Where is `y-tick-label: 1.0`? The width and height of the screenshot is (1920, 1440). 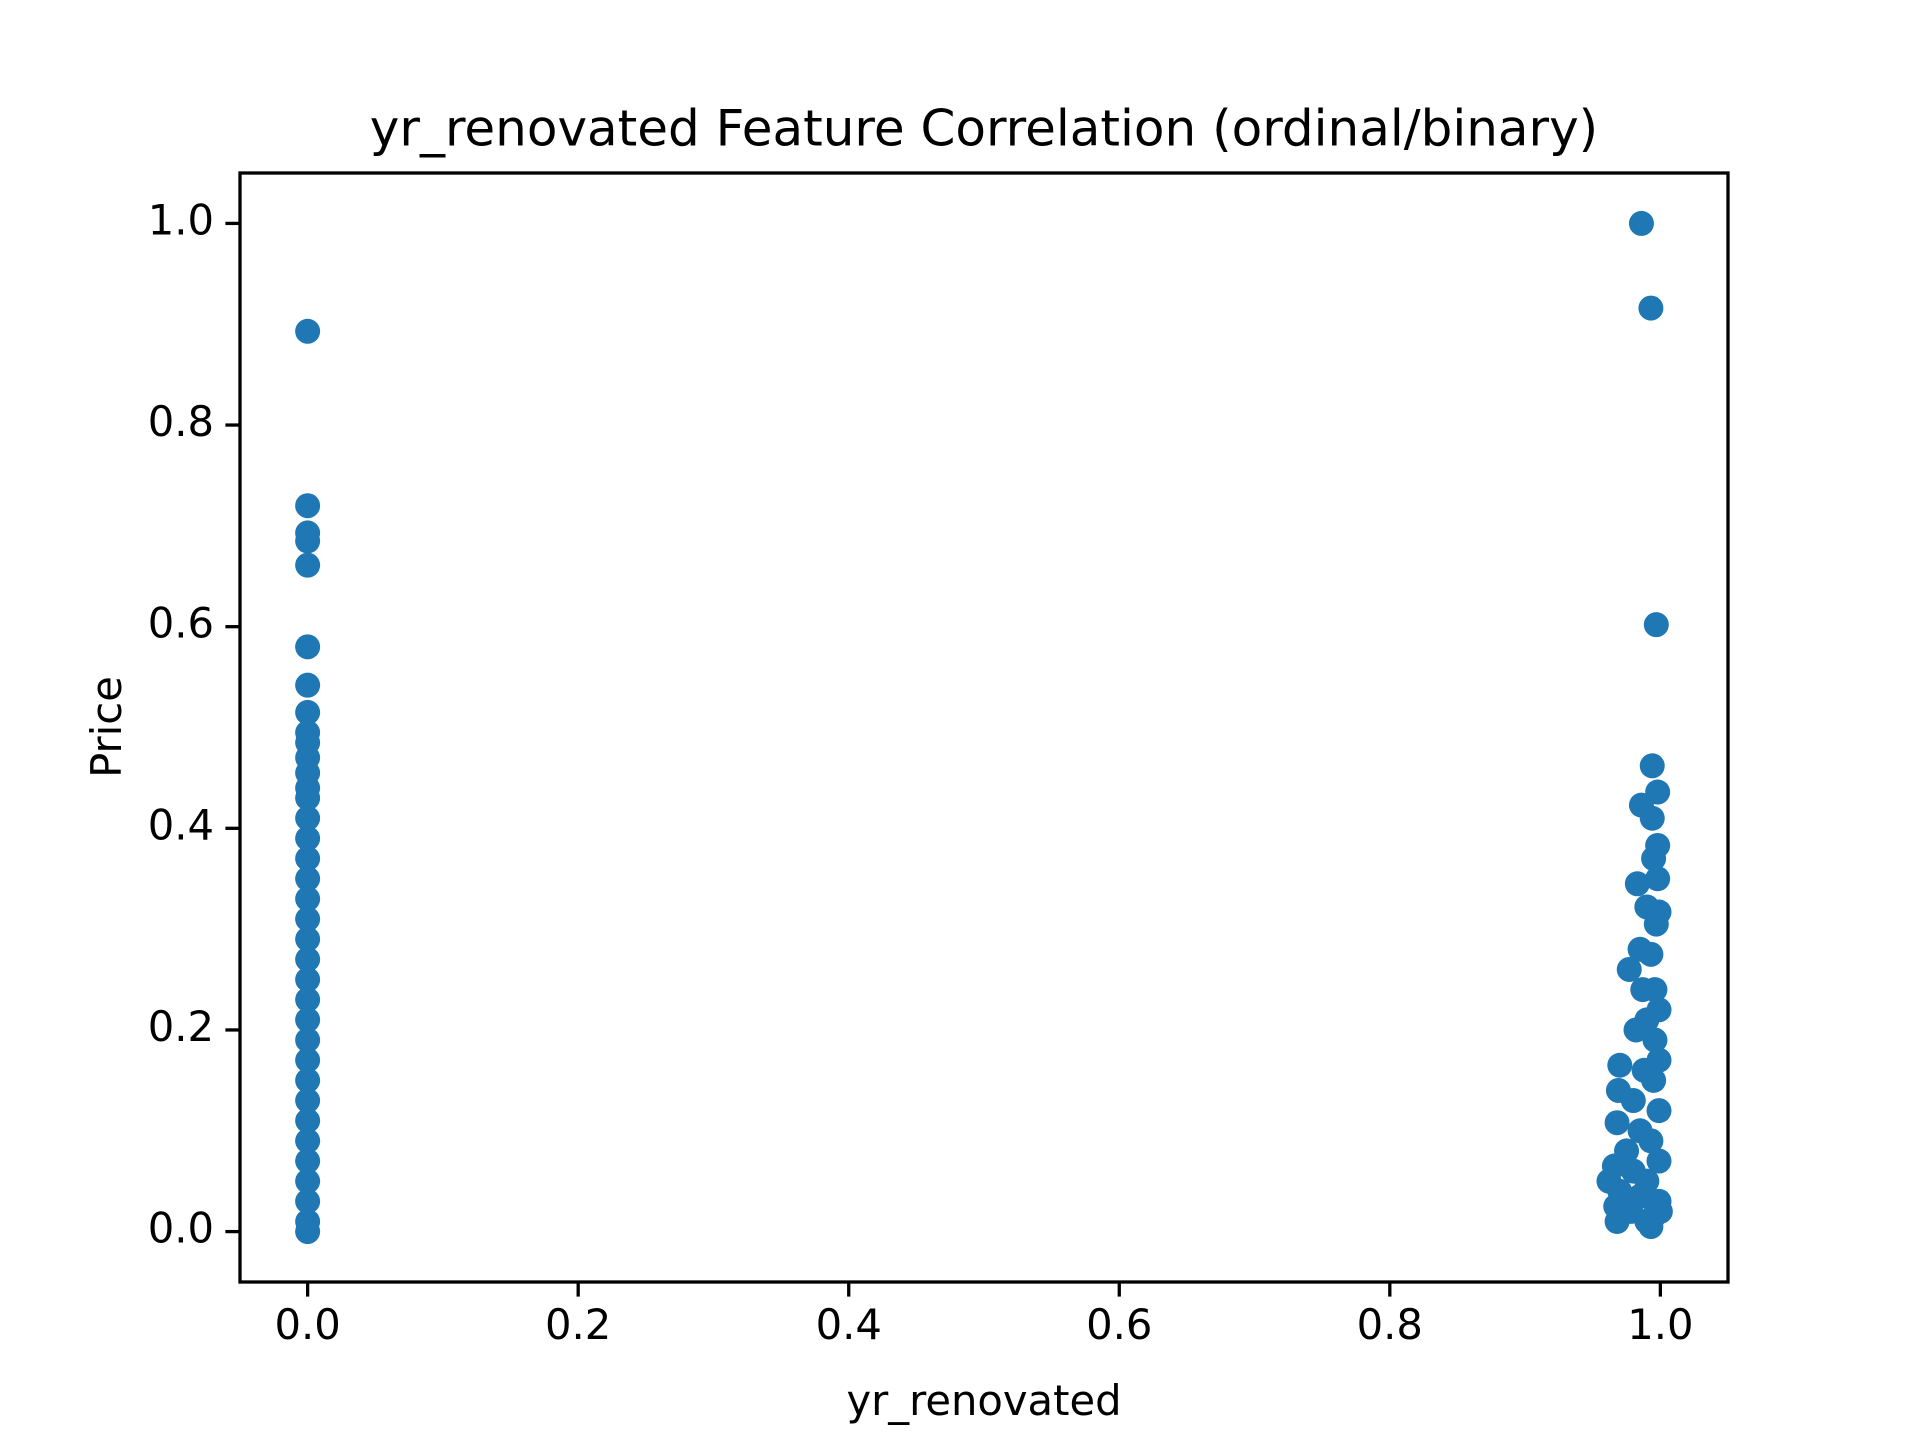 y-tick-label: 1.0 is located at coordinates (181, 219).